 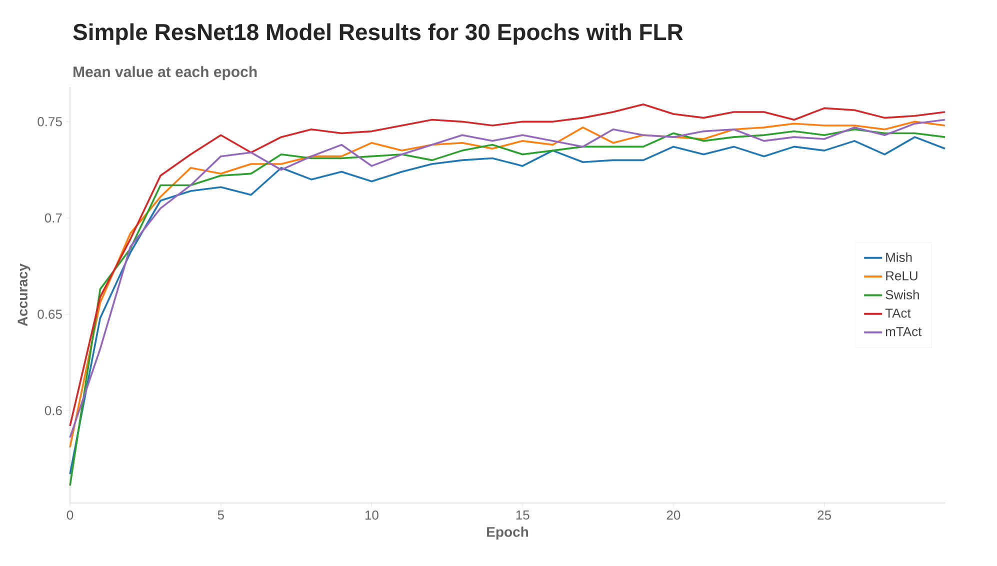 What do you see at coordinates (378, 34) in the screenshot?
I see `chart-title: Simple ResNet18 Model Results for 30 Epochs with FLR` at bounding box center [378, 34].